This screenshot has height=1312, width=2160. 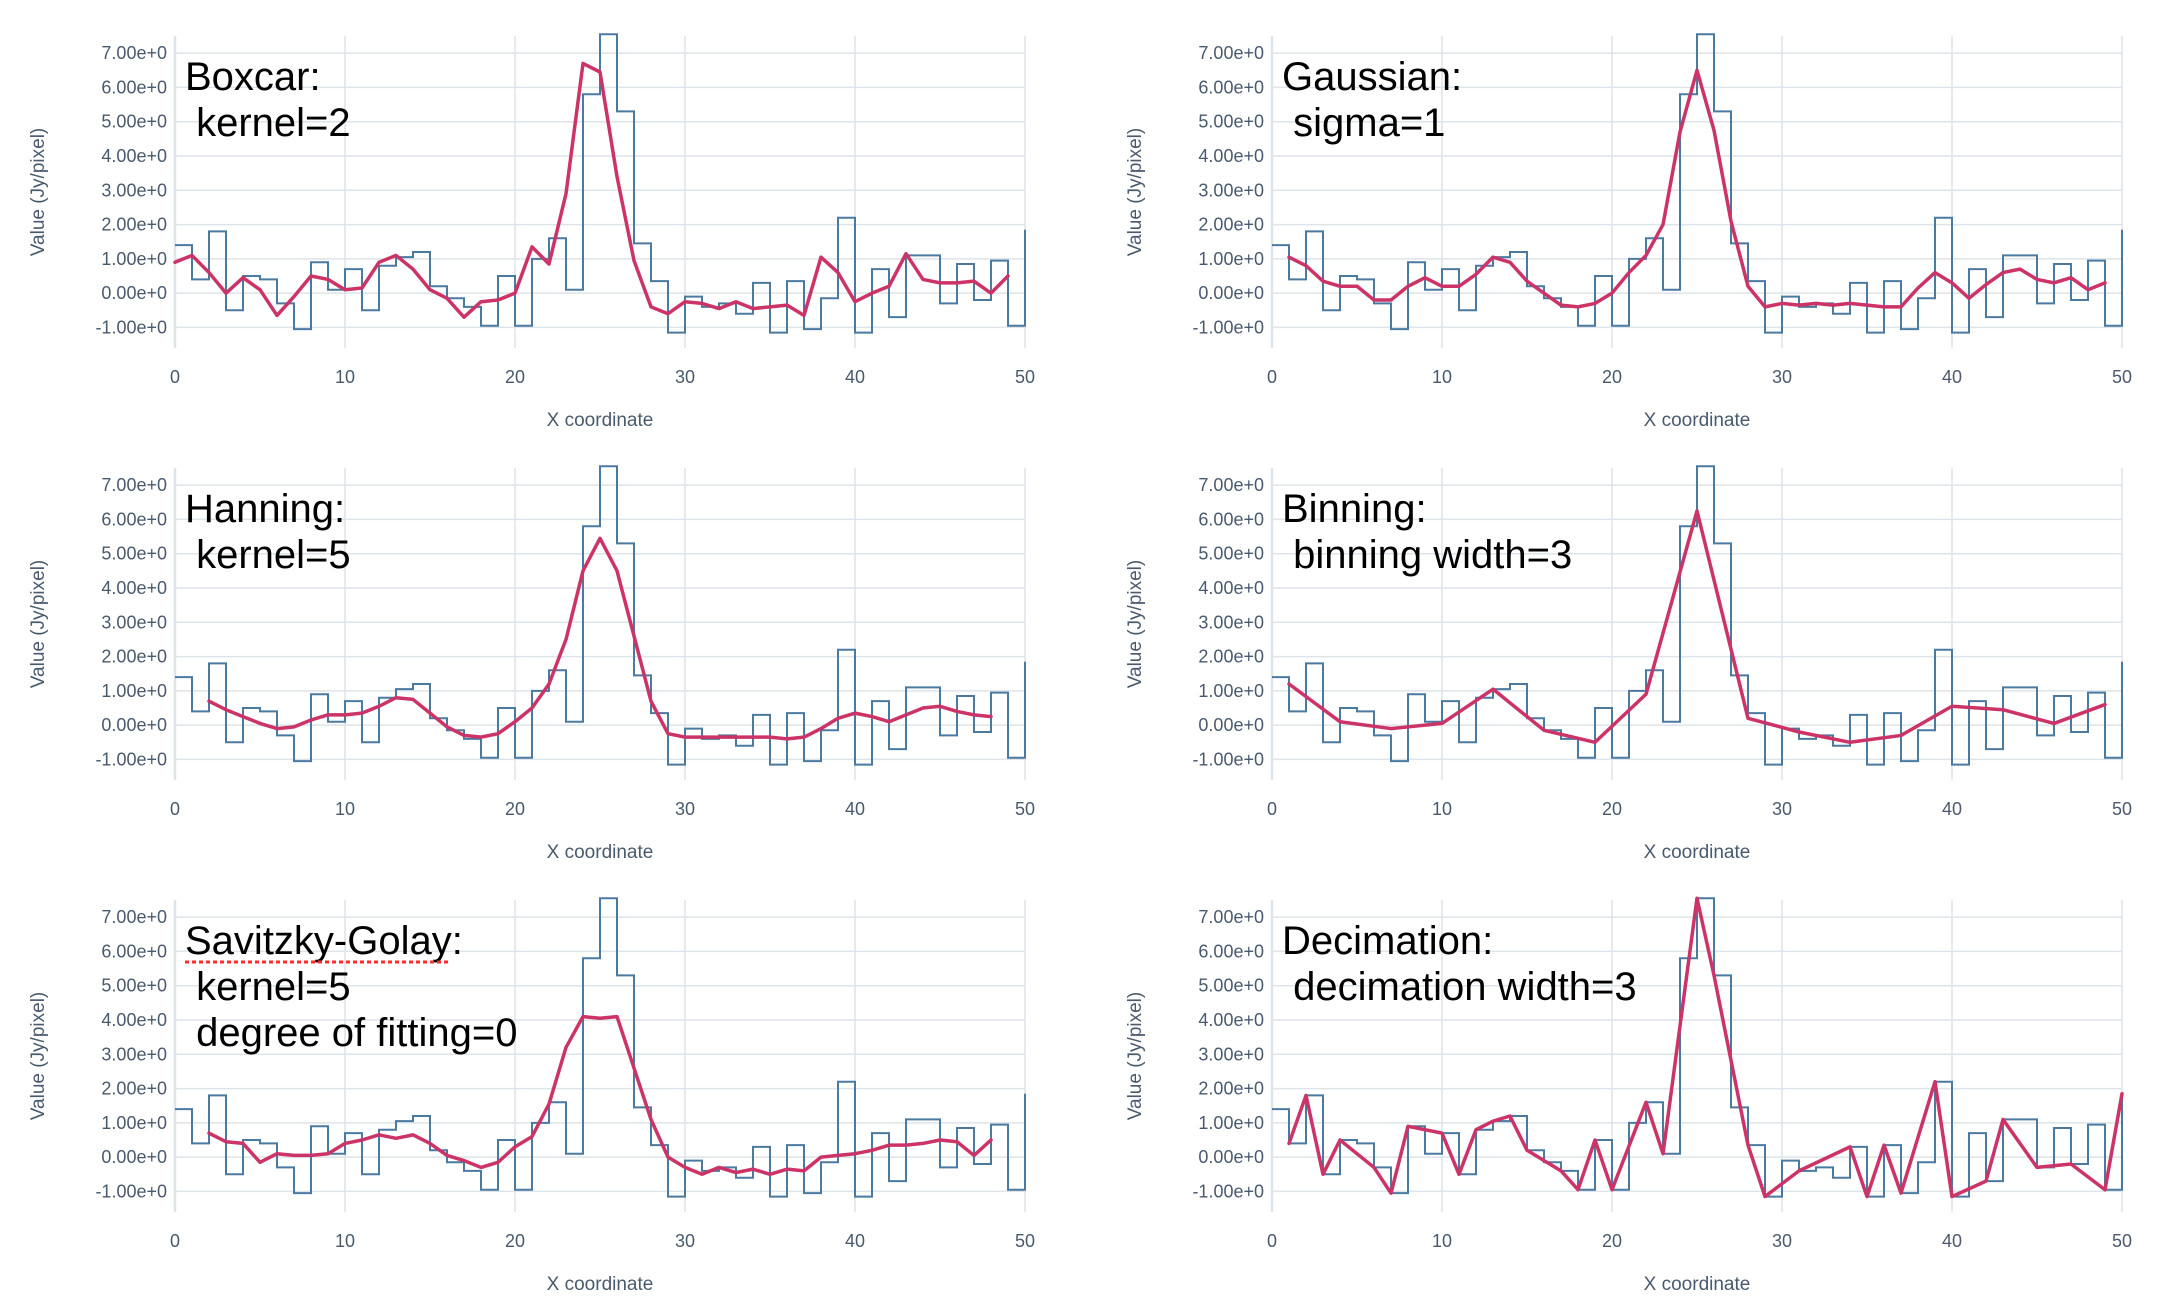 I want to click on method-annotation: Gaussian: sigma=1, so click(x=1372, y=100).